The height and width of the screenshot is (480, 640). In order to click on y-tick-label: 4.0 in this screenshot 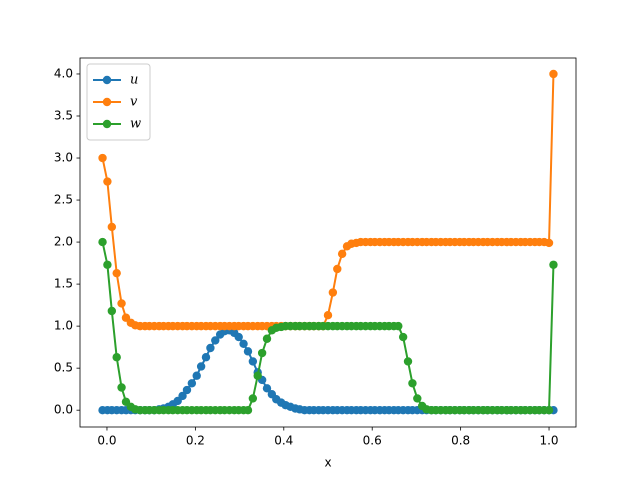, I will do `click(63, 73)`.